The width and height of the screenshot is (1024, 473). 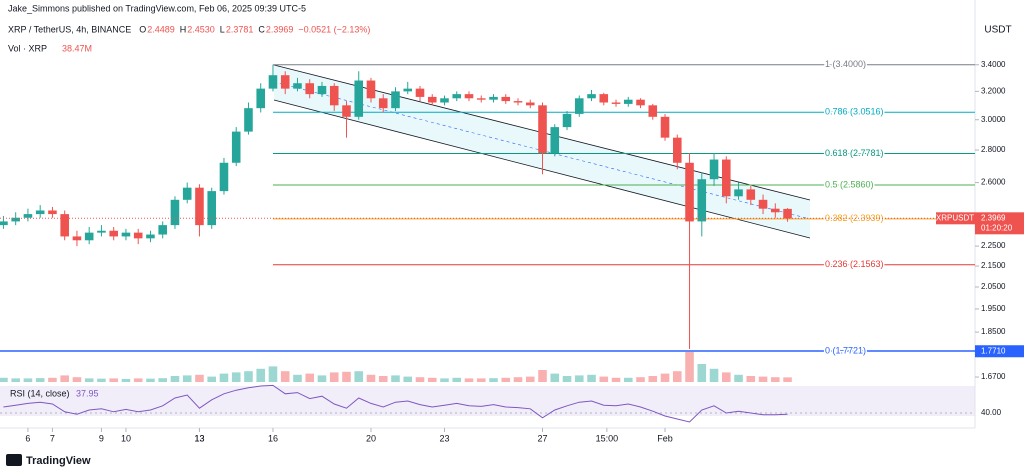 I want to click on header-text: 2.4489, so click(x=161, y=29).